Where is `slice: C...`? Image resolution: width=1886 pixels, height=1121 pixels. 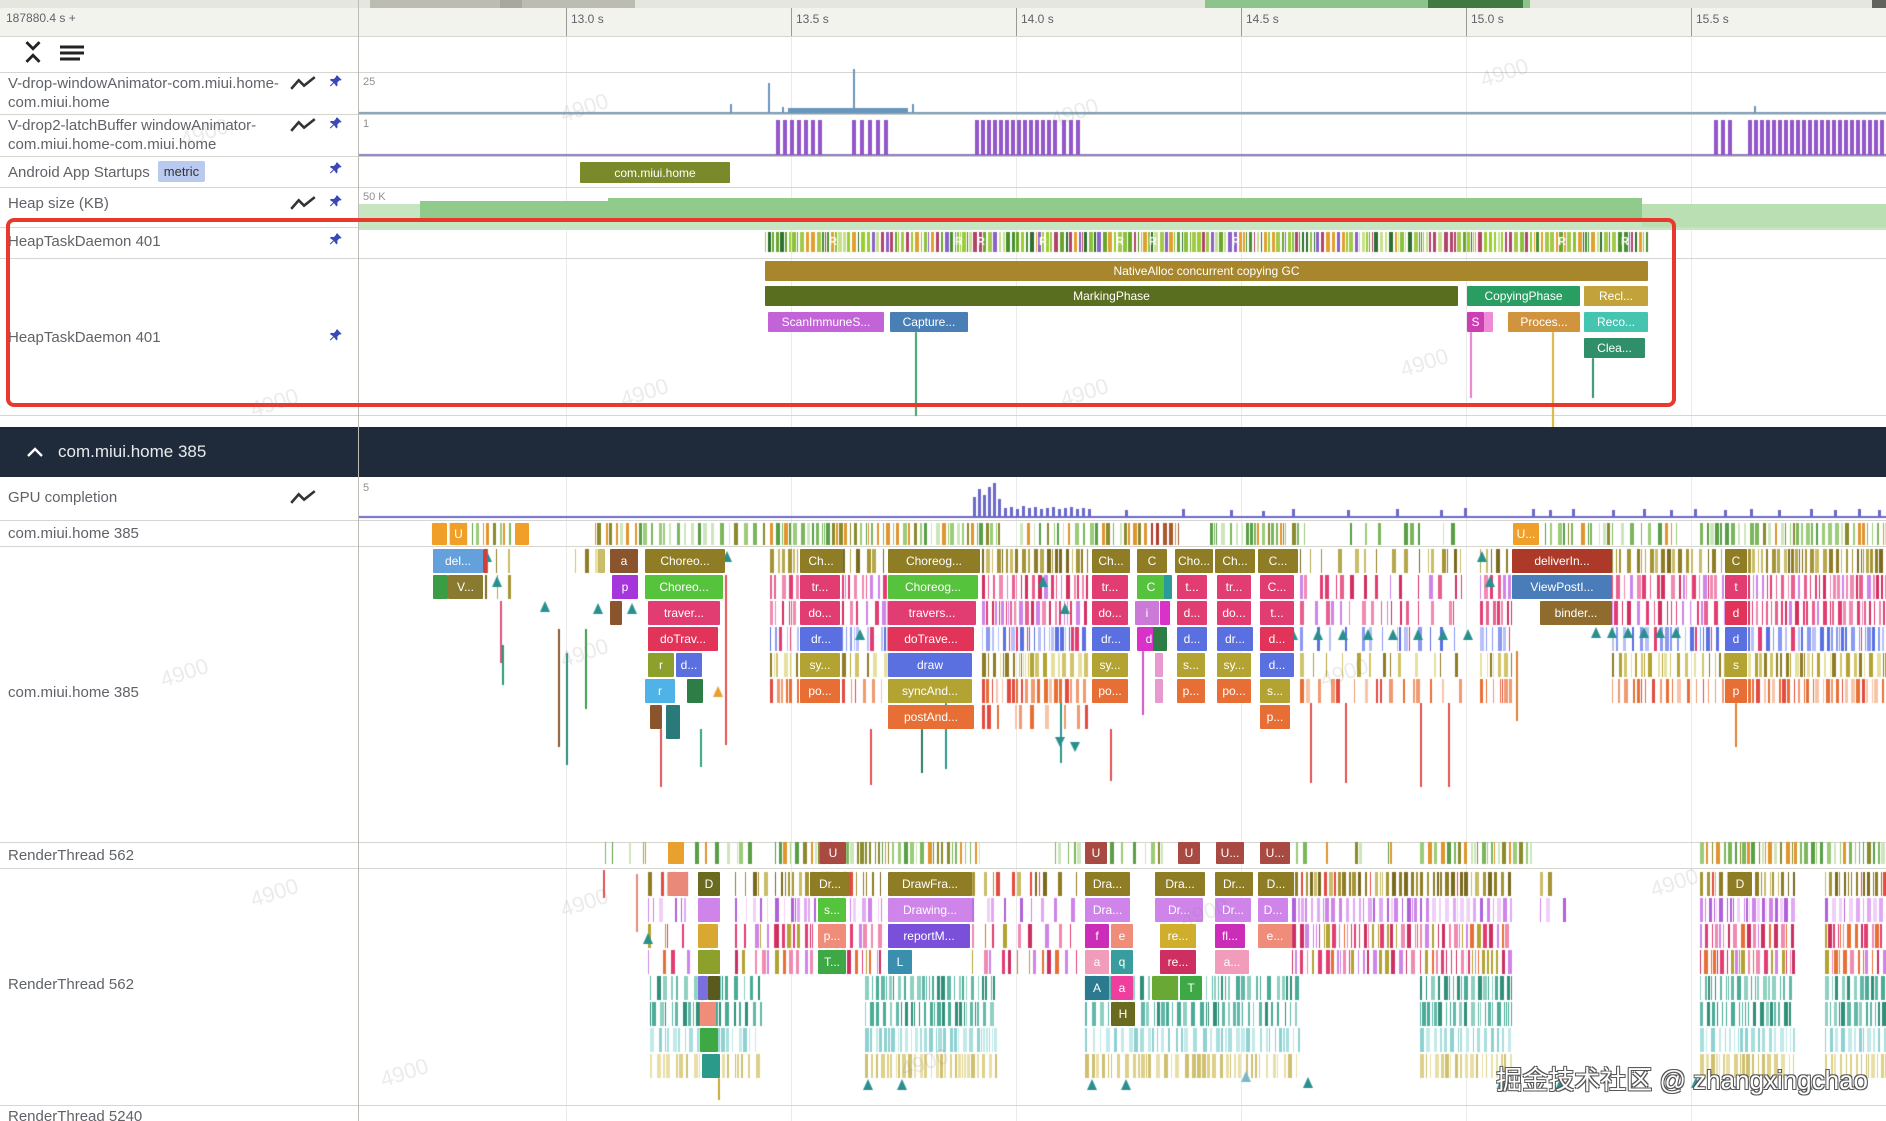 slice: C... is located at coordinates (1278, 561).